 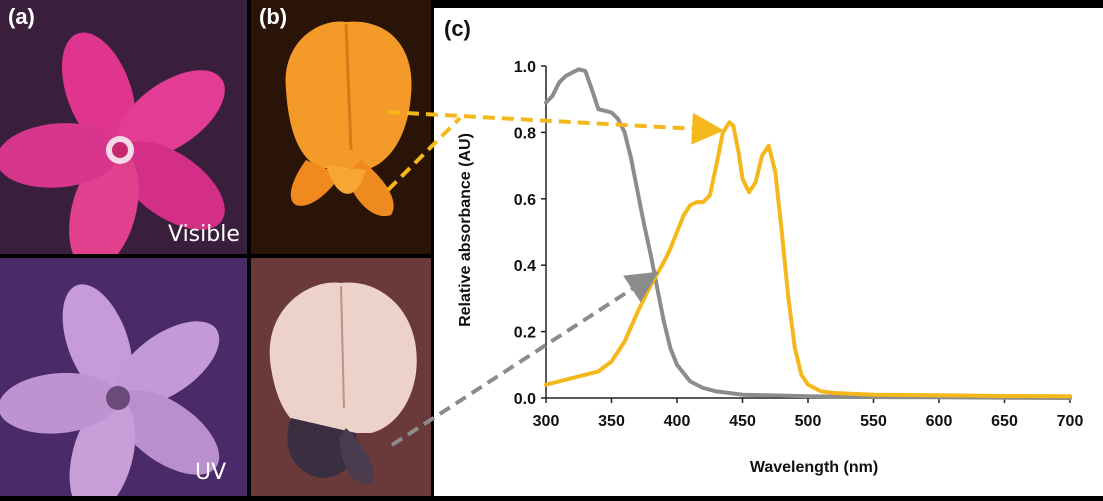 I want to click on broom-visible-image, so click(x=341, y=127).